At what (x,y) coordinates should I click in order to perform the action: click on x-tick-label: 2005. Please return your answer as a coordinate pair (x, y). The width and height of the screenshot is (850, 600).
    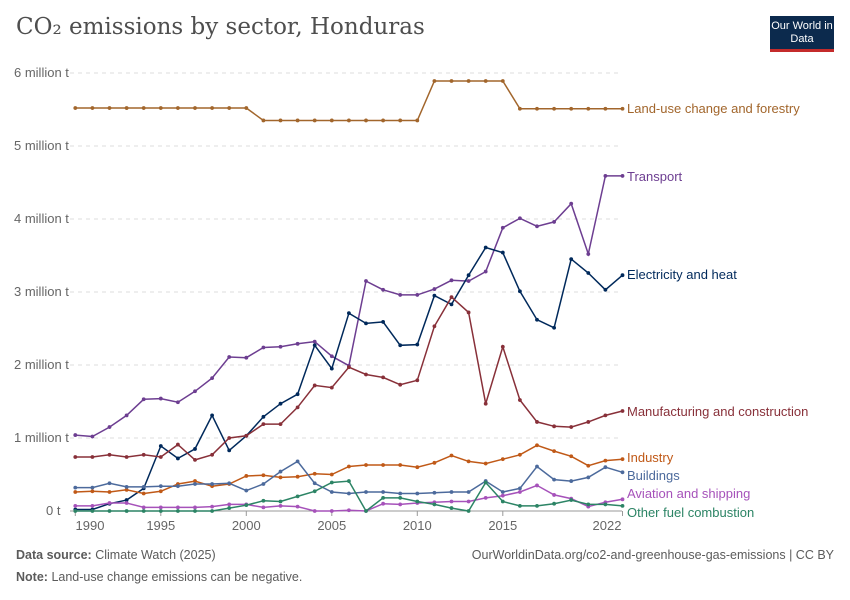
    Looking at the image, I should click on (331, 525).